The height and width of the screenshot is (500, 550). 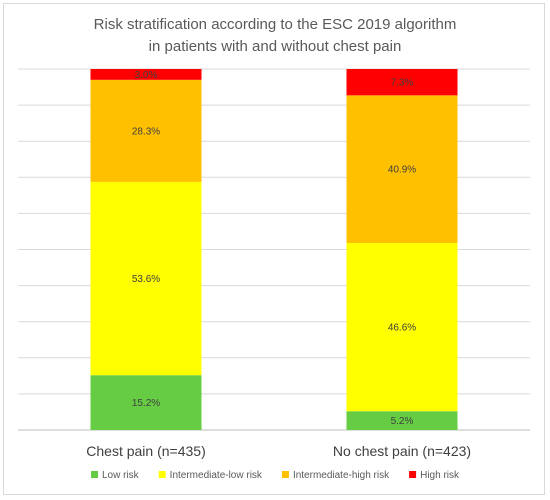 I want to click on legend-item: Intermediate-low risk, so click(x=210, y=475).